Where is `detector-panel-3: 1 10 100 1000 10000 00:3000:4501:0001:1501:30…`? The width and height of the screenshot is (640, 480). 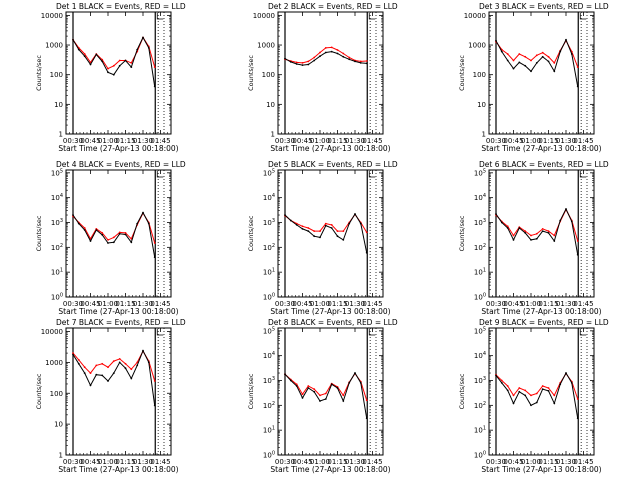 detector-panel-3: 1 10 100 1000 10000 00:3000:4501:0001:1501:30… is located at coordinates (533, 77).